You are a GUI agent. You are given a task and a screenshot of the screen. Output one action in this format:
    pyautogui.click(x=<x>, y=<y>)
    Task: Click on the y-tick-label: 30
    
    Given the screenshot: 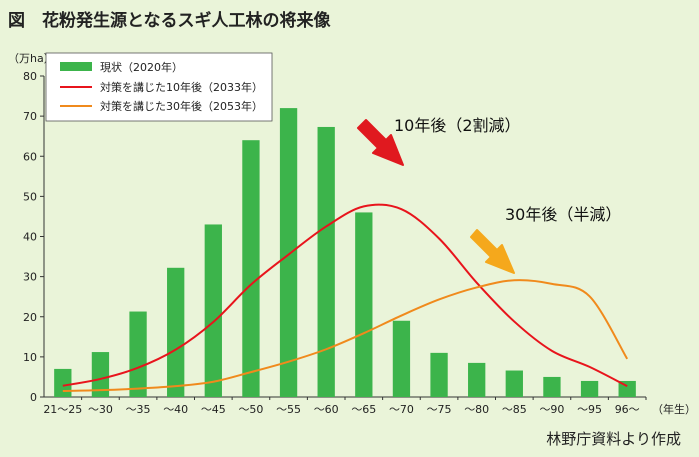 What is the action you would take?
    pyautogui.click(x=30, y=277)
    